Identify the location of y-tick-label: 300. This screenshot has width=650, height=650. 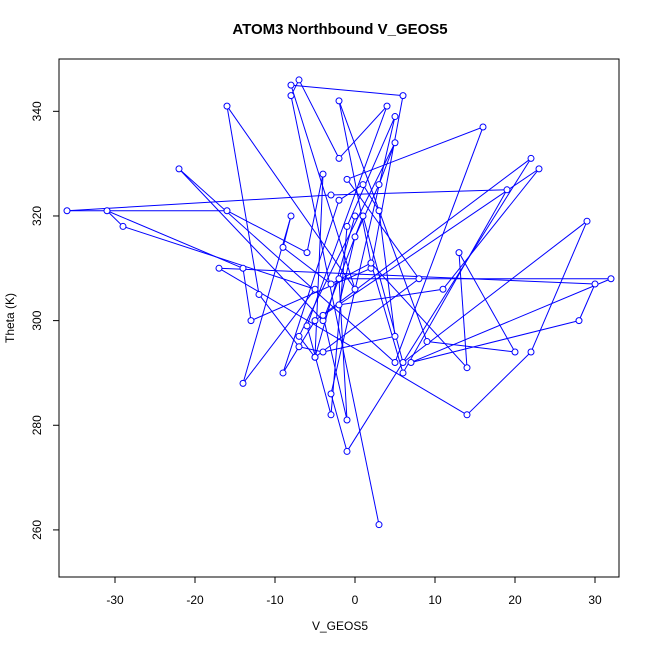
(37, 320).